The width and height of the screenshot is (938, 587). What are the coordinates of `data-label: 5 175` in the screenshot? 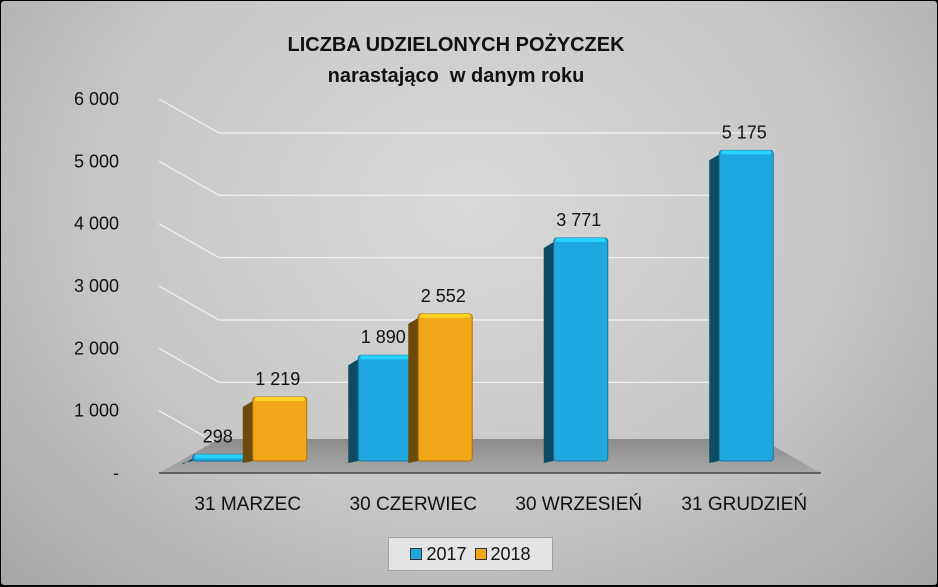 It's located at (744, 132).